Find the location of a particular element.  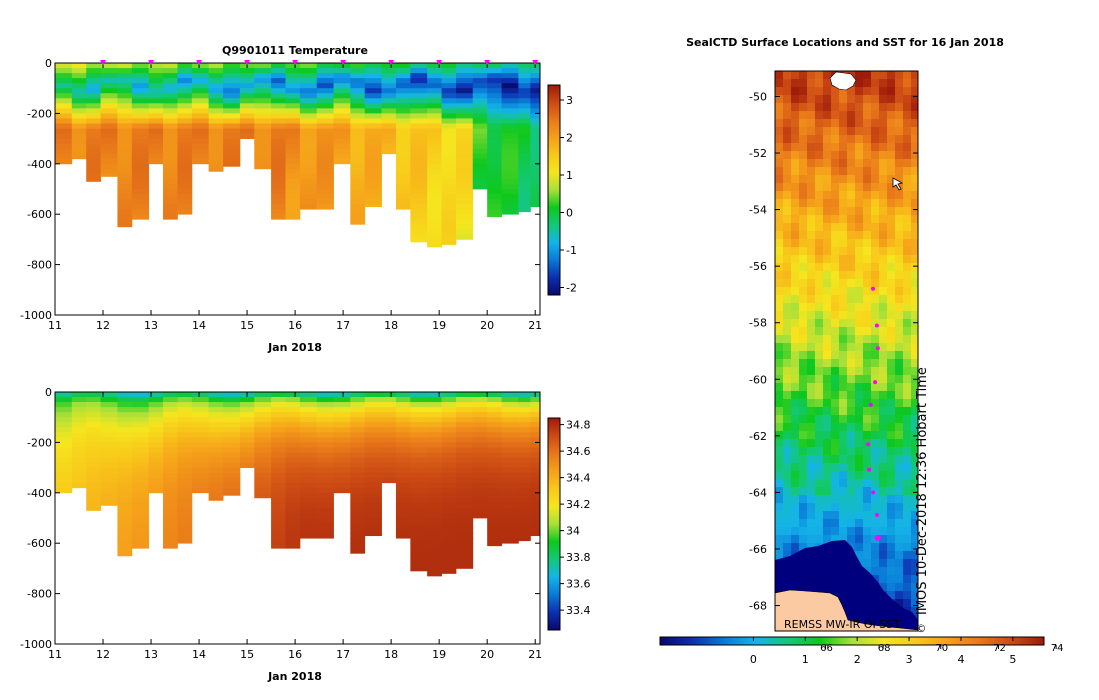

y-tick-label: -1000 is located at coordinates (36, 644).